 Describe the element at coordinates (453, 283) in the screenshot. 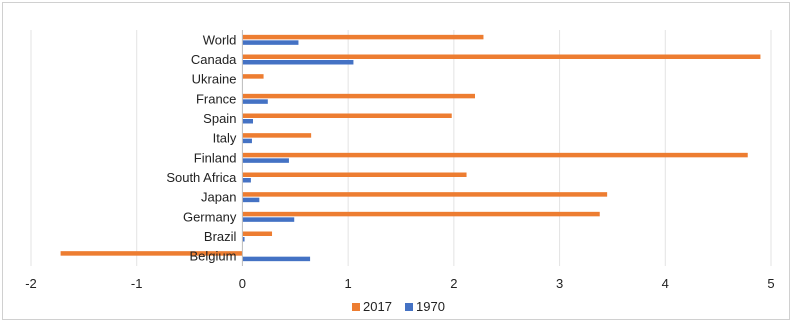

I see `x-tick-label: 2` at that location.